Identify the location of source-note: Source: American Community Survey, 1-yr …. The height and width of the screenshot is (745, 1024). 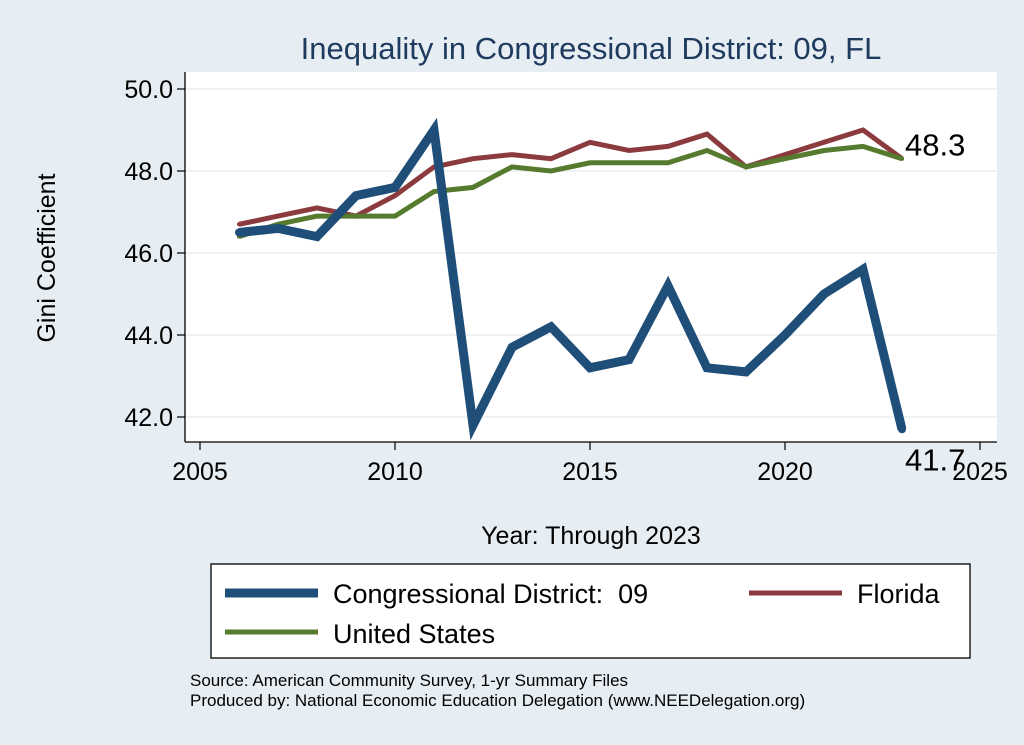
(497, 691).